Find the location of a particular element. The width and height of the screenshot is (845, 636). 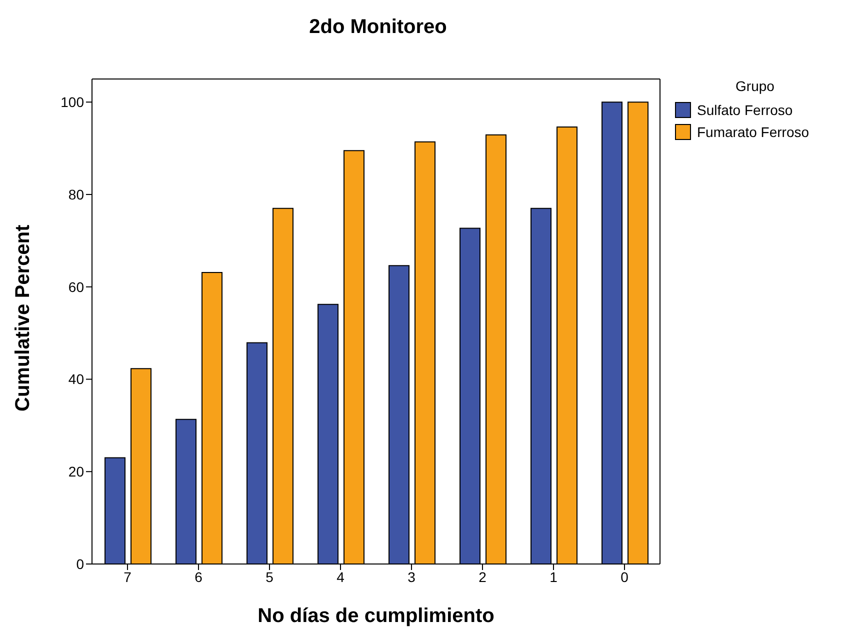

legend-title: Grupo is located at coordinates (755, 86).